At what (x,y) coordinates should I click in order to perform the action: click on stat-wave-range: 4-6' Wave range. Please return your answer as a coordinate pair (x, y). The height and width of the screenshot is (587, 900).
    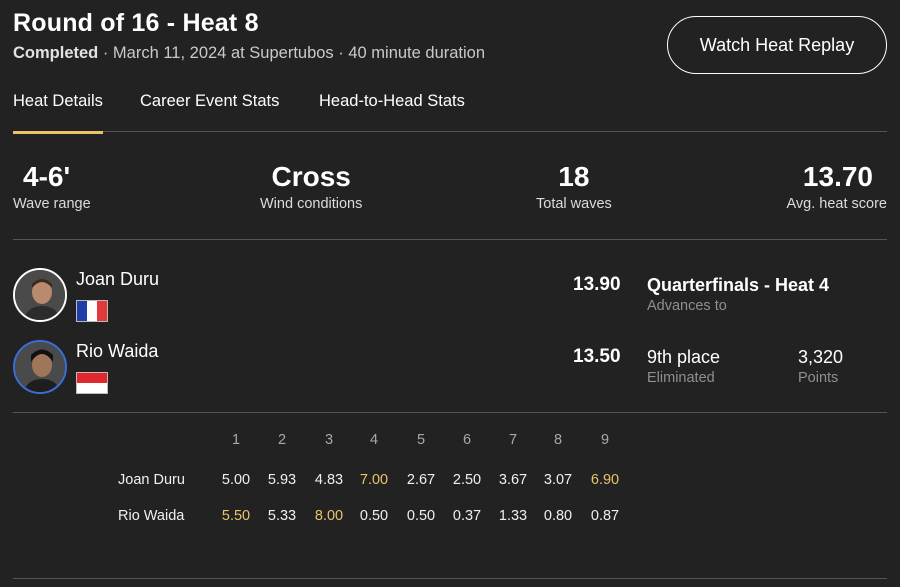
    Looking at the image, I should click on (52, 187).